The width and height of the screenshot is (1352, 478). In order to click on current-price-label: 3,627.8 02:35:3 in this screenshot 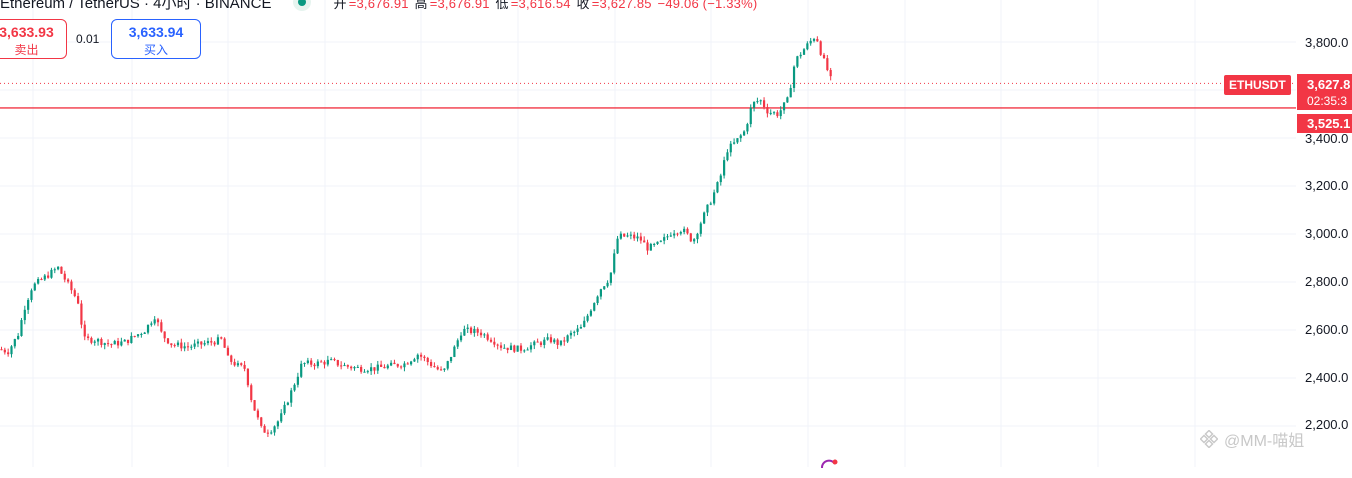, I will do `click(1324, 92)`.